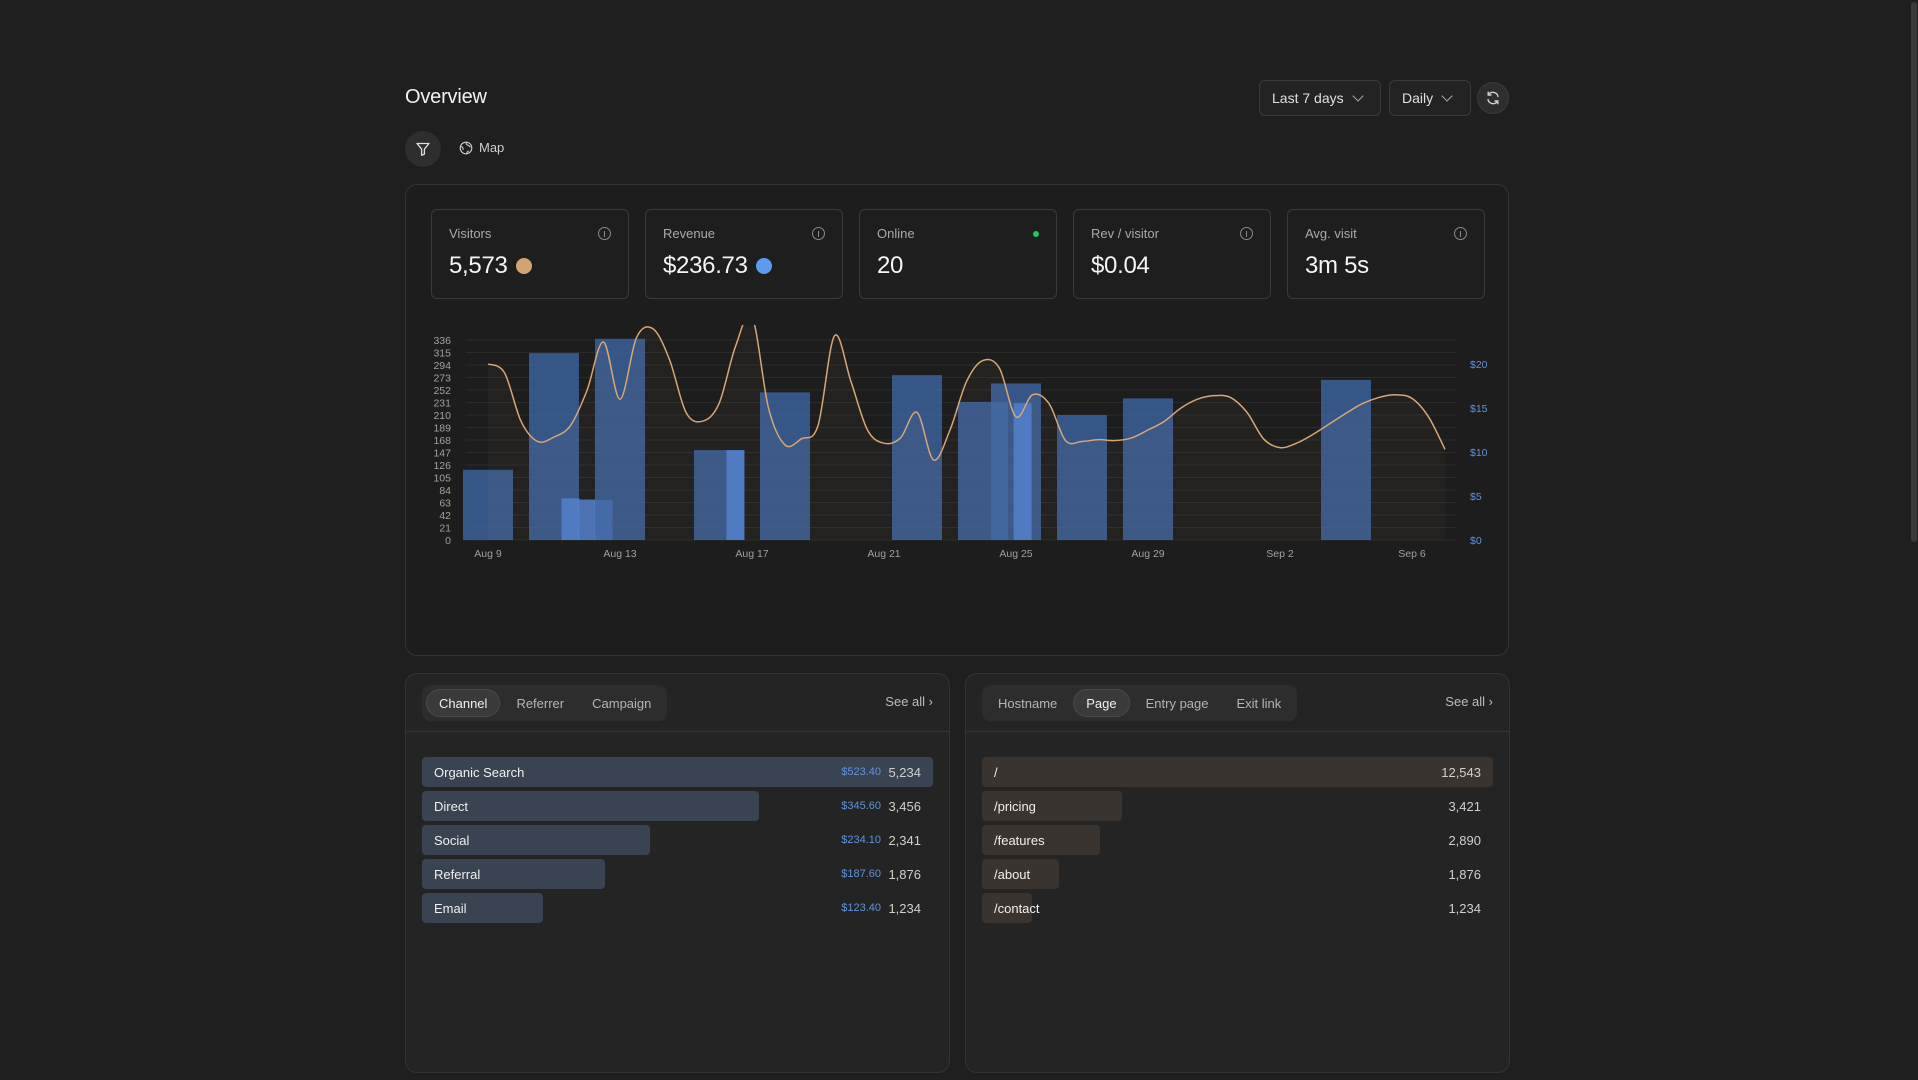 The width and height of the screenshot is (1918, 1080). Describe the element at coordinates (1479, 453) in the screenshot. I see `y2-tick-label: $10` at that location.